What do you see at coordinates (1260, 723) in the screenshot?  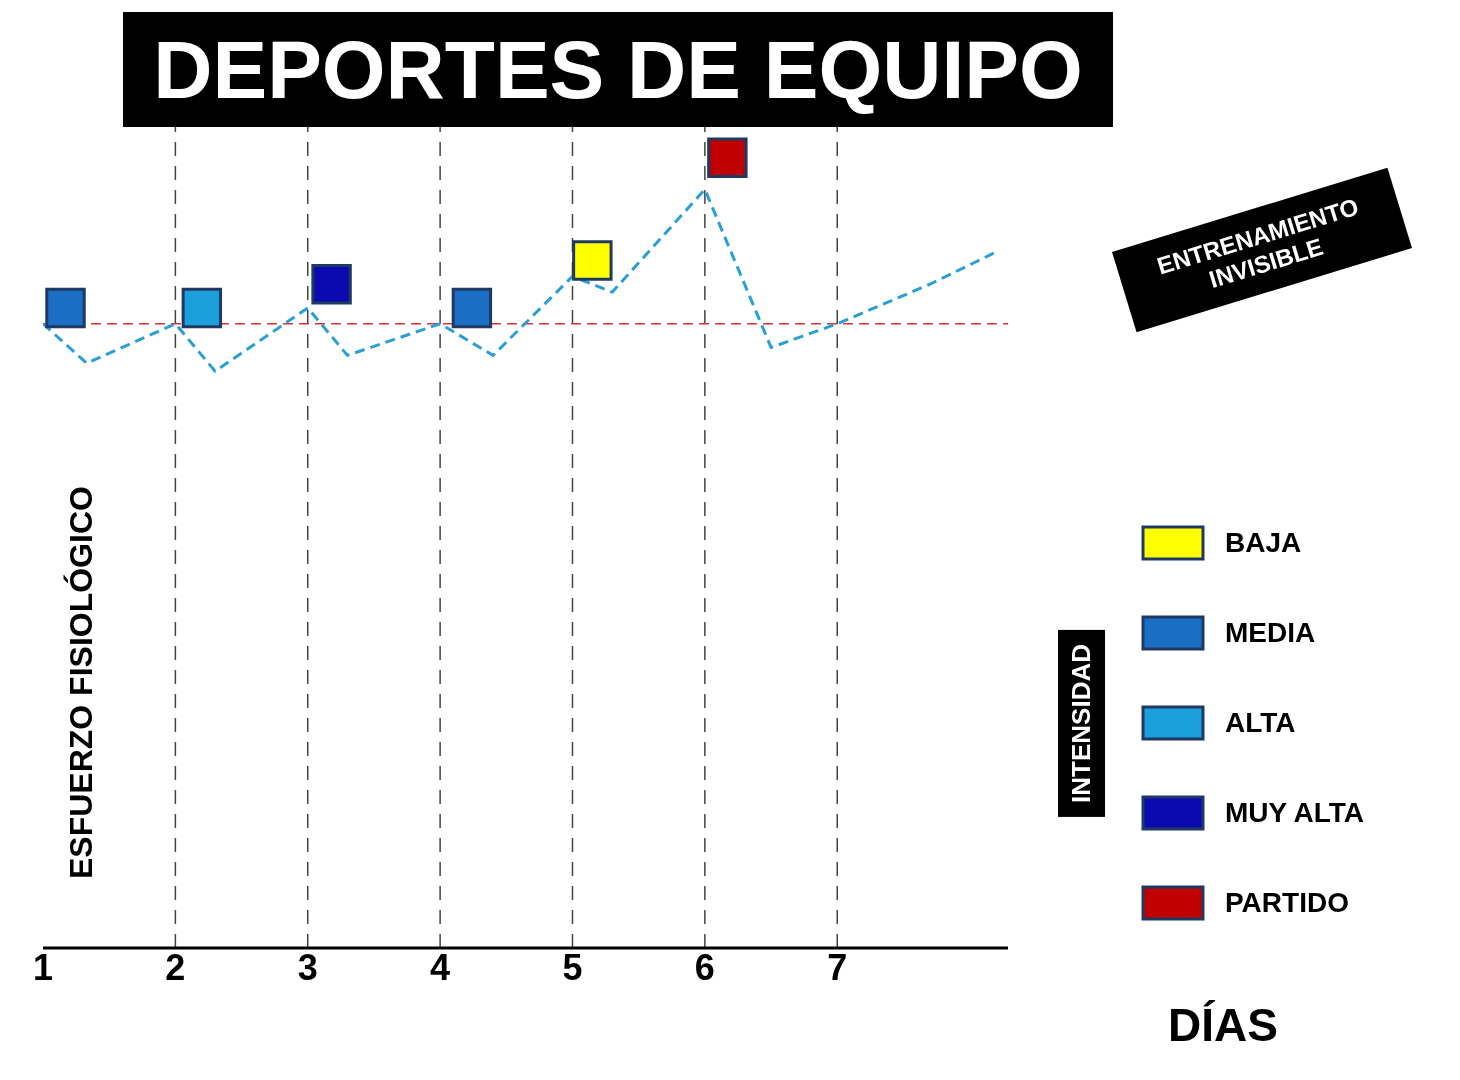 I see `legend-label: ALTA` at bounding box center [1260, 723].